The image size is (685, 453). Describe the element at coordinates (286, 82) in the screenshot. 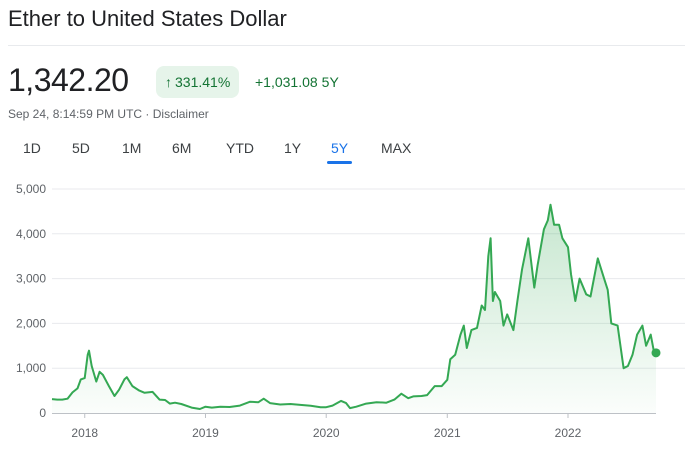

I see `absolute-change-value: +1,031.08` at that location.